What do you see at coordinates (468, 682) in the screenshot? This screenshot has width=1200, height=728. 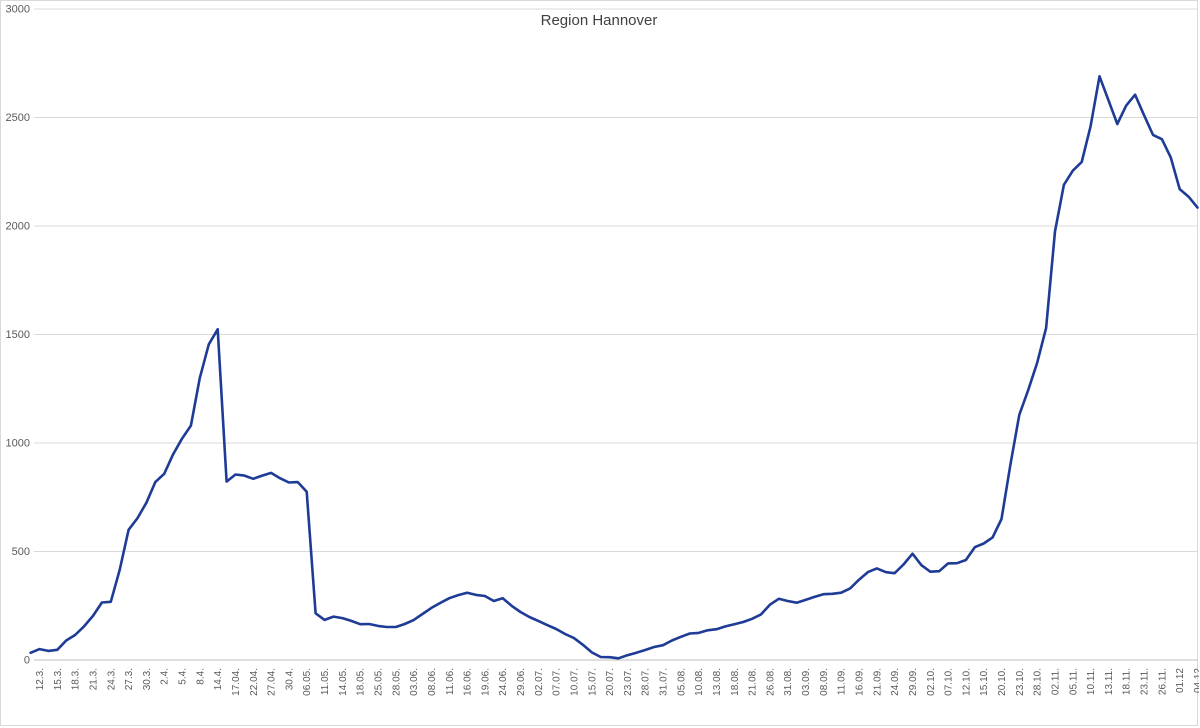 I see `x-tick-label: 16.06.` at bounding box center [468, 682].